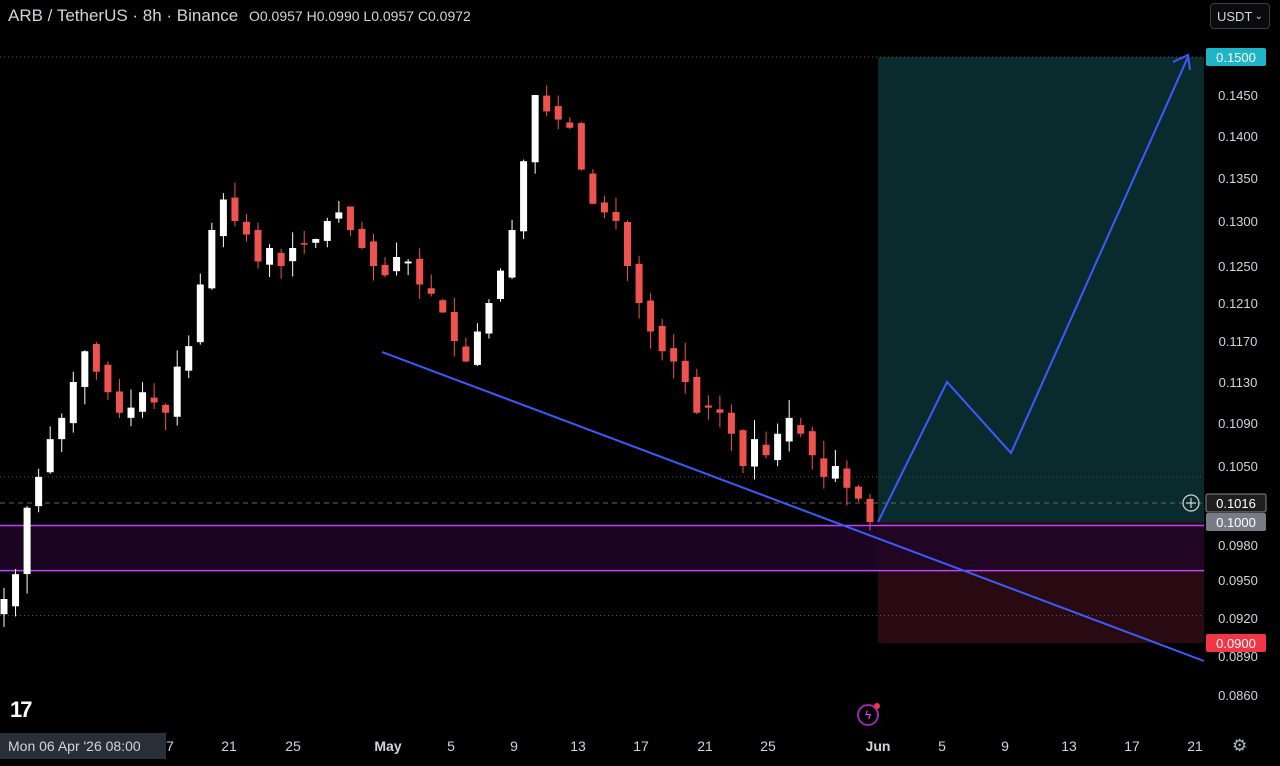 This screenshot has height=766, width=1280. I want to click on projection-arrowhead, so click(1181, 62).